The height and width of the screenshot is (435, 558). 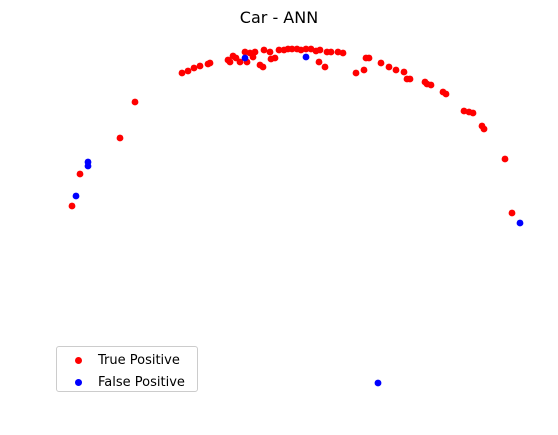 I want to click on legend-label-false-positive: False Positive, so click(x=141, y=382).